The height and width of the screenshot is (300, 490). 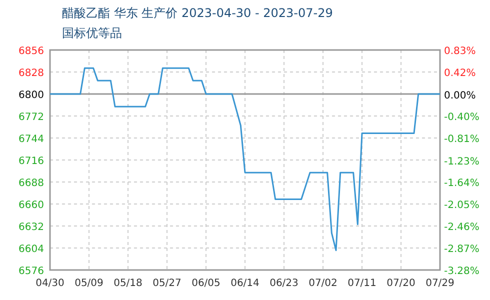 What do you see at coordinates (462, 250) in the screenshot?
I see `y2-tick-label: -2.87%` at bounding box center [462, 250].